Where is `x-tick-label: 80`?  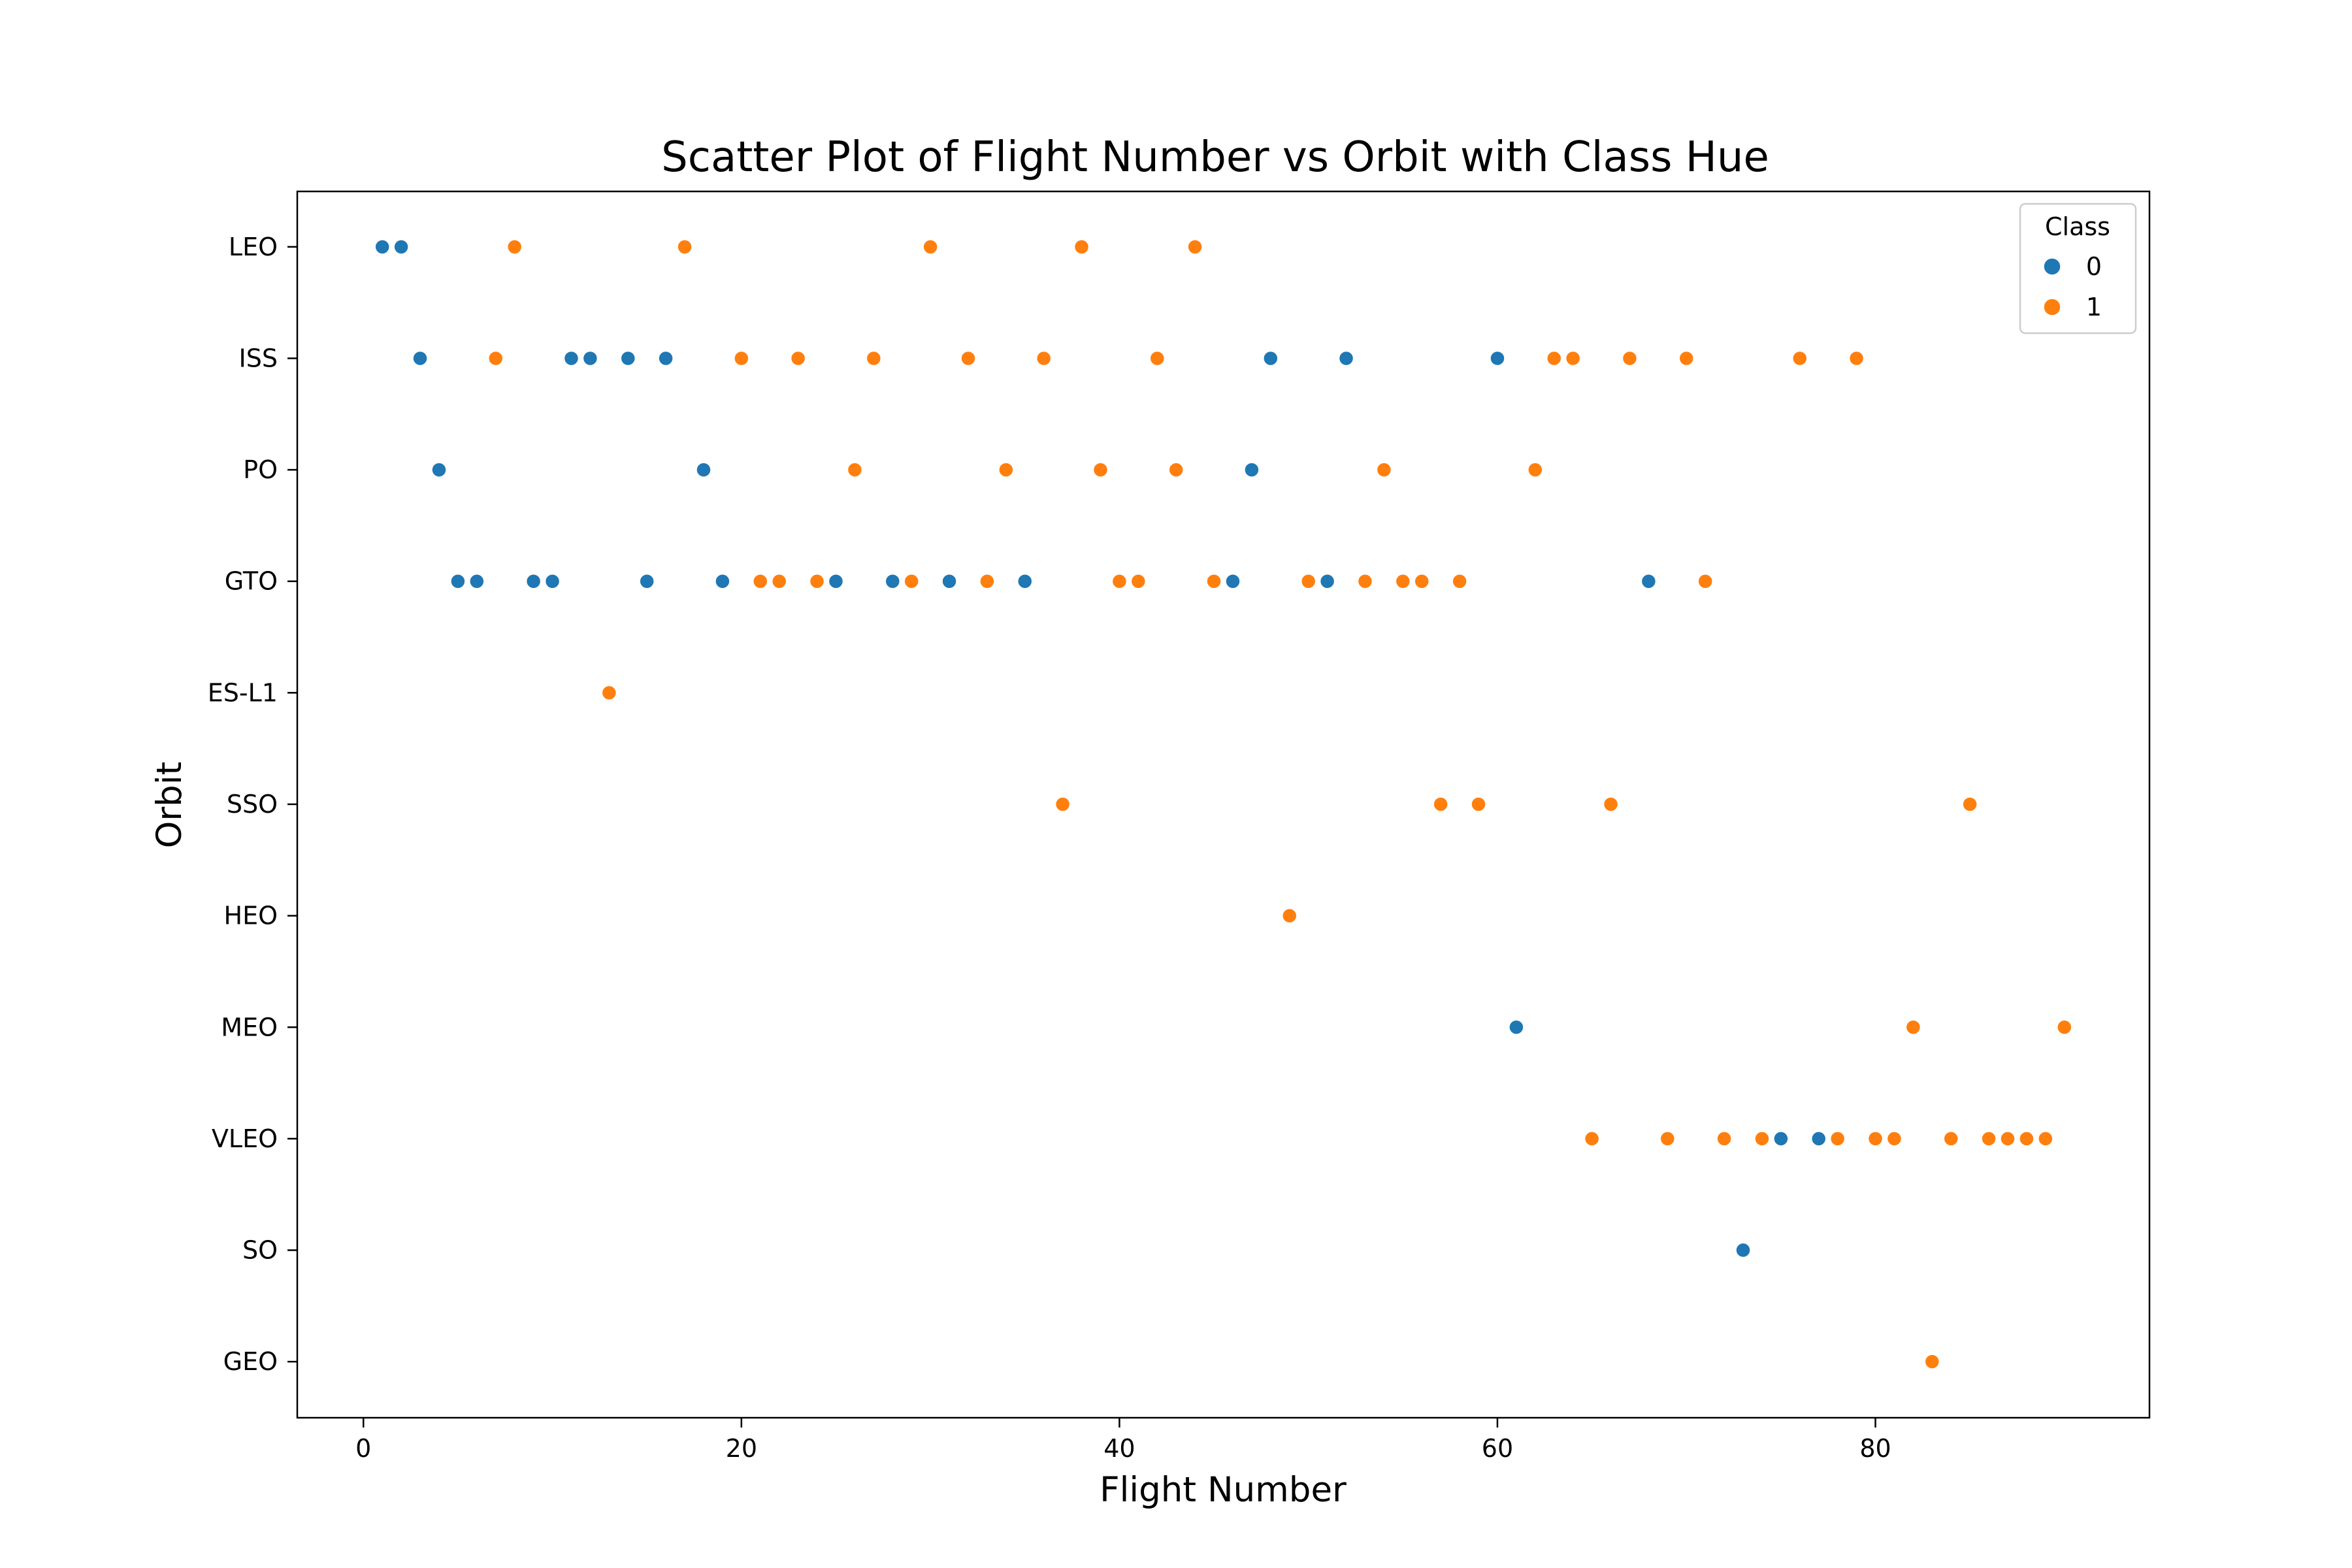
x-tick-label: 80 is located at coordinates (1875, 1448).